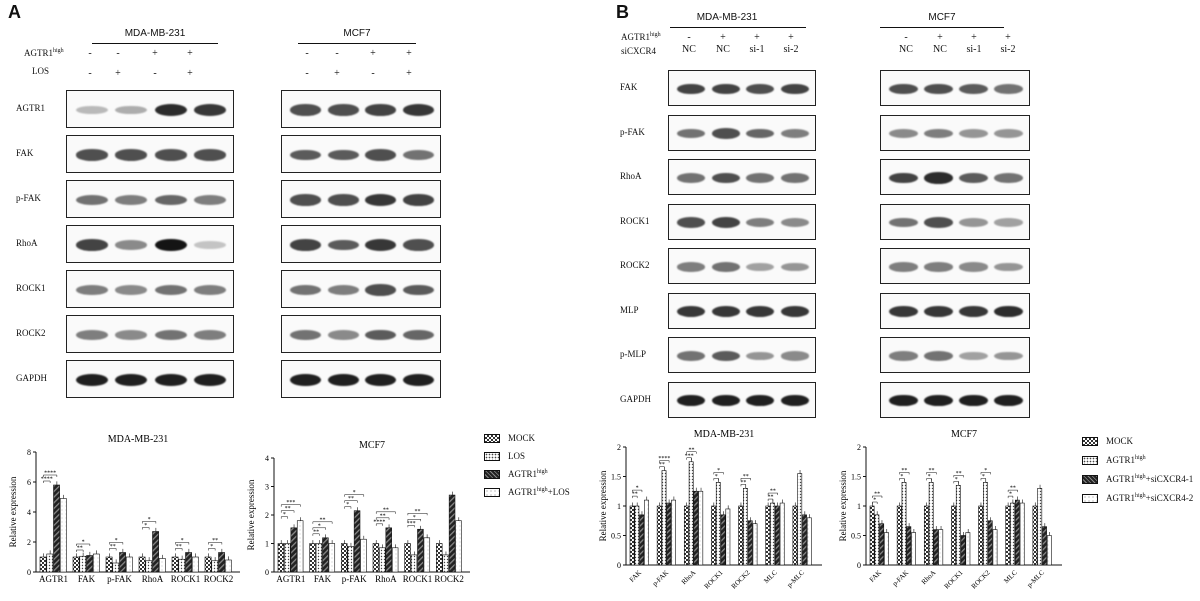  Describe the element at coordinates (859, 447) in the screenshot. I see `y-tick-label: 2` at that location.